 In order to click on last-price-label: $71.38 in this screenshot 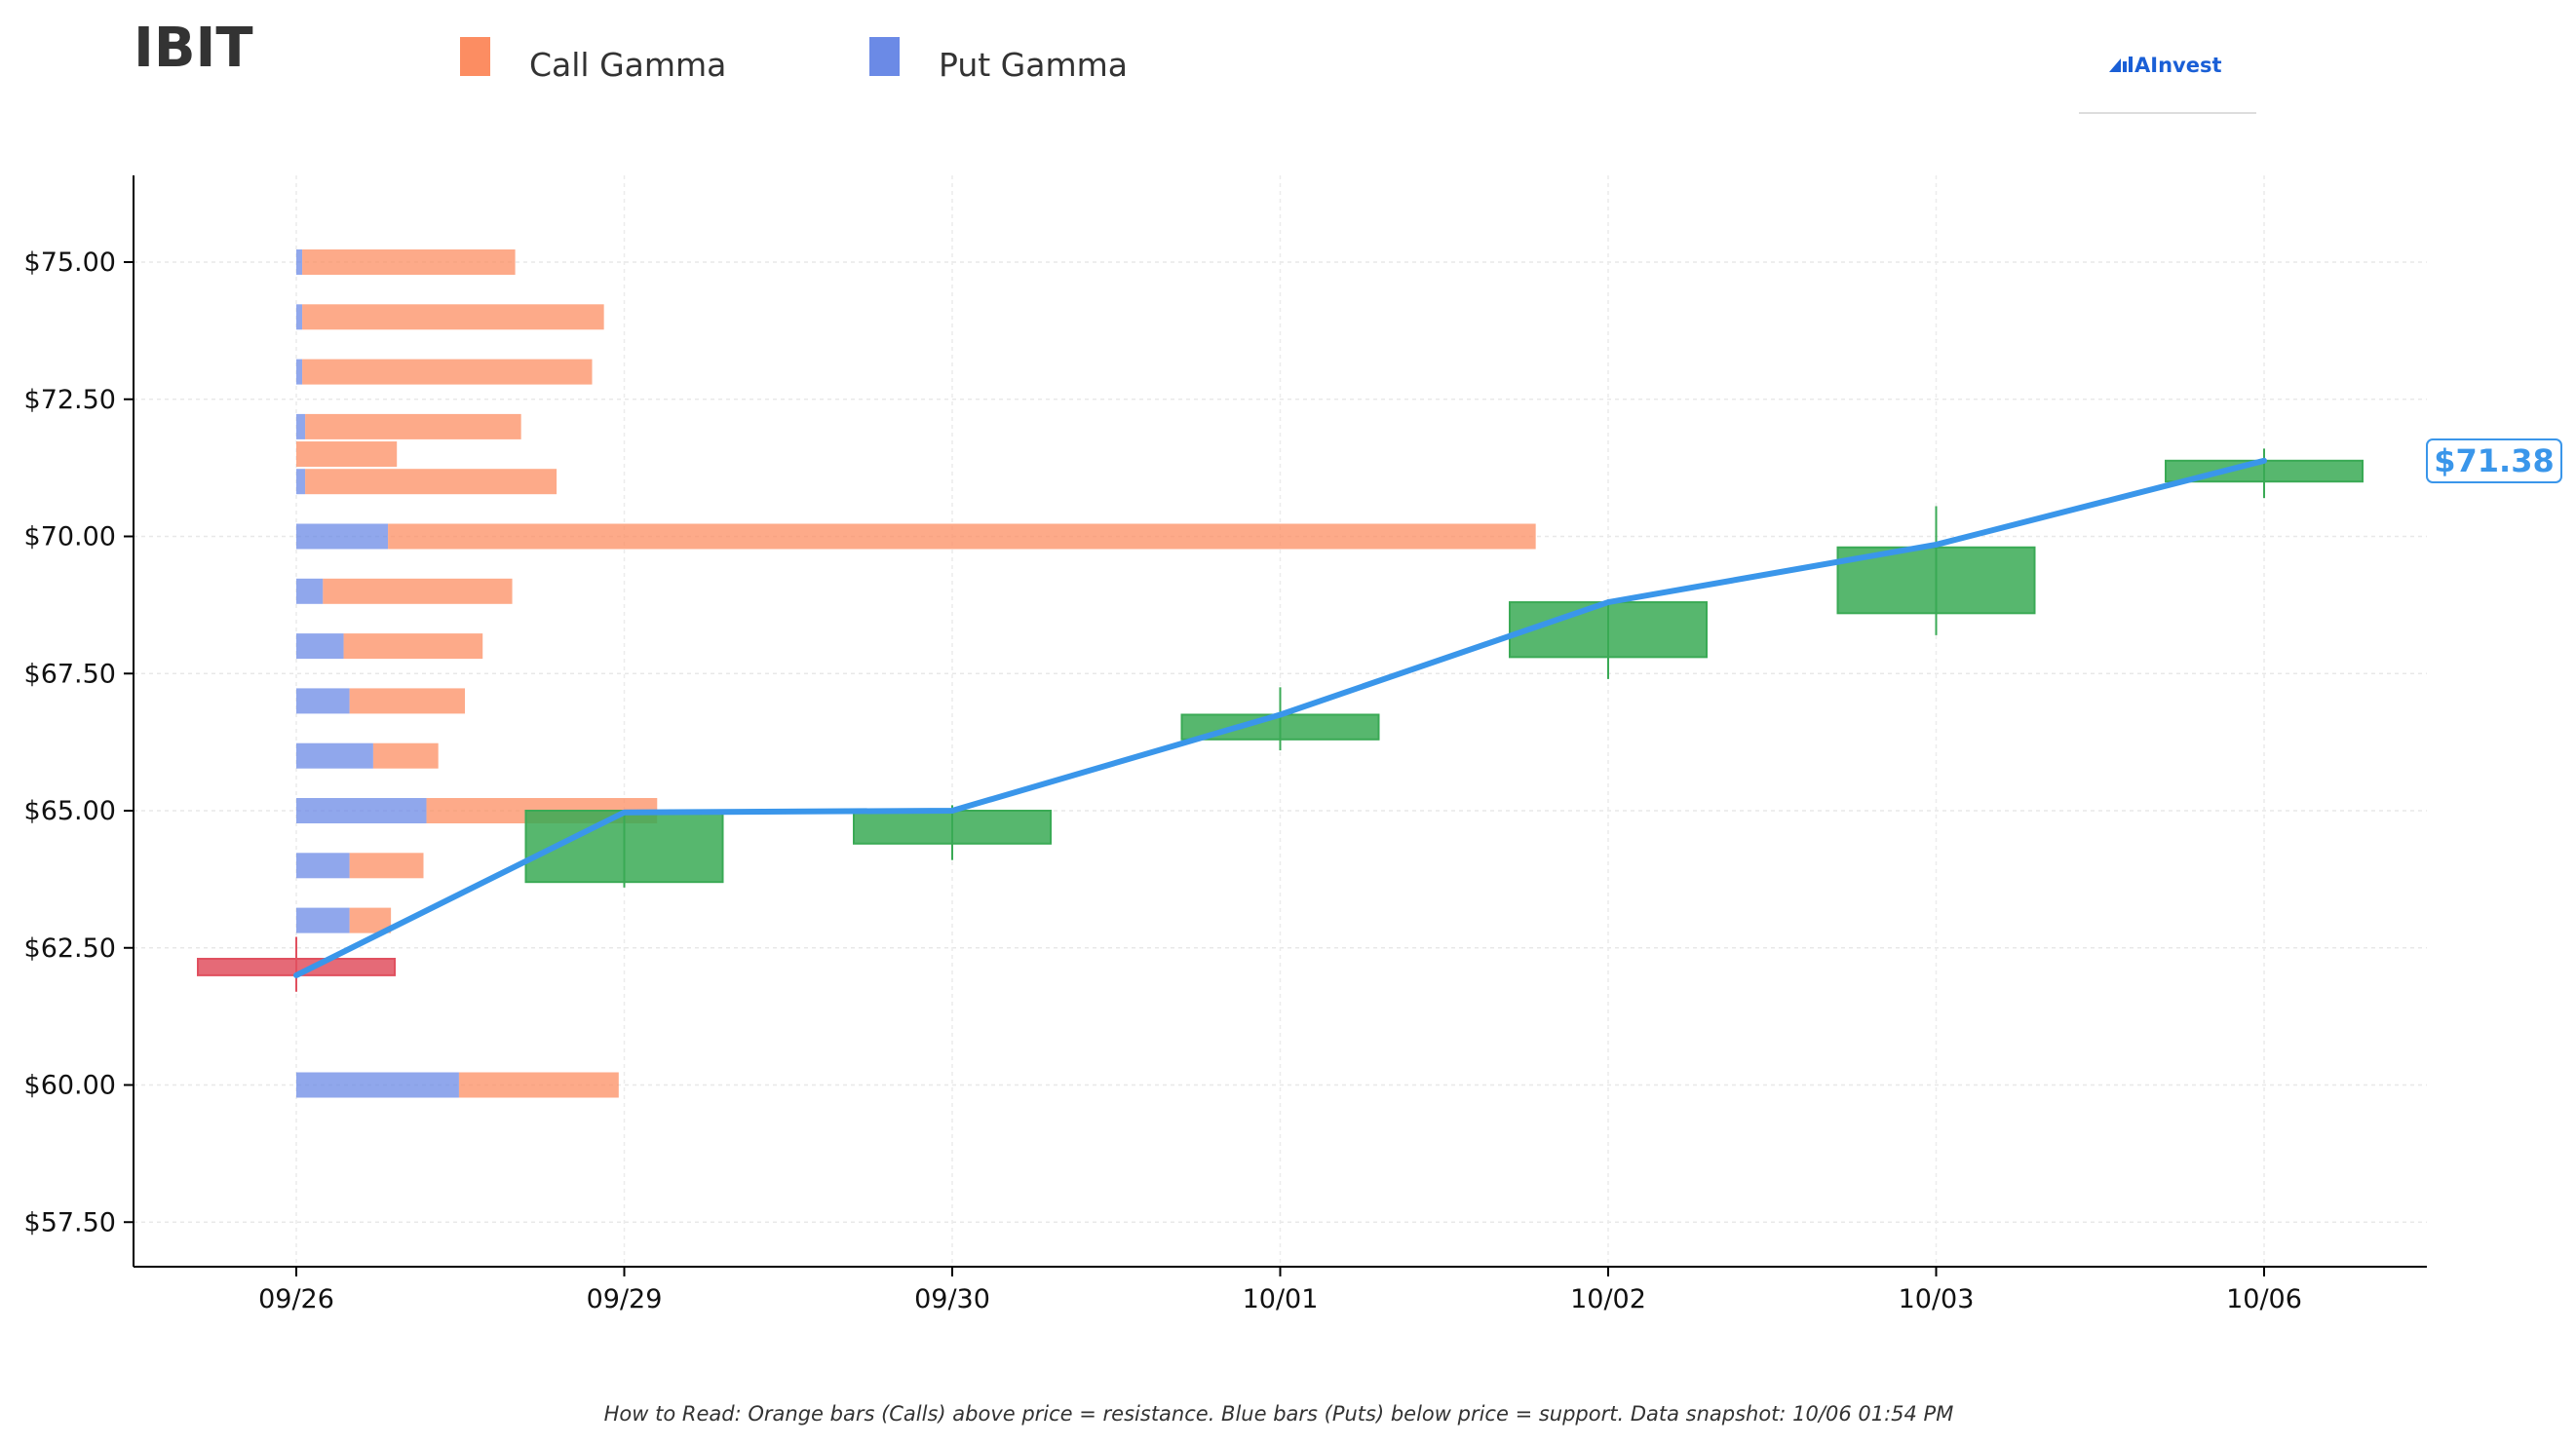, I will do `click(2494, 460)`.